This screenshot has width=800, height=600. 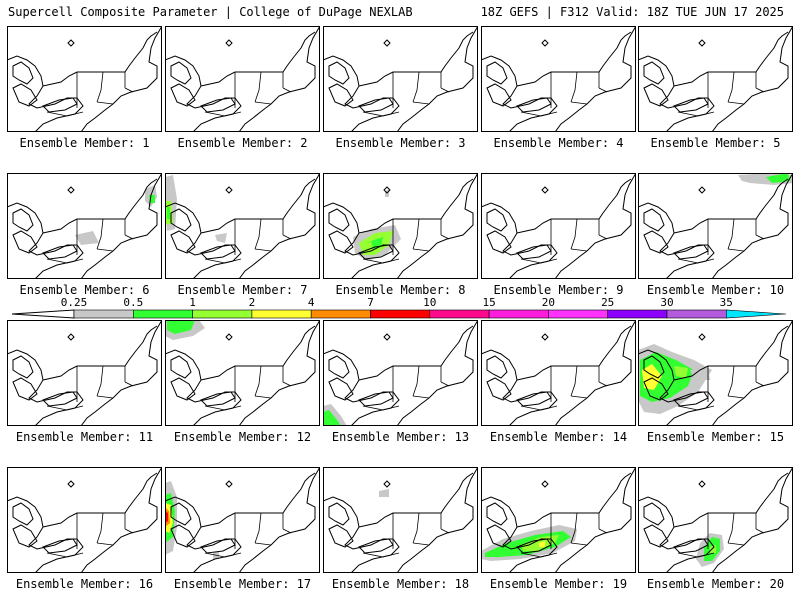 I want to click on ensemble-panel-3: Ensemble Member: 3, so click(x=400, y=88).